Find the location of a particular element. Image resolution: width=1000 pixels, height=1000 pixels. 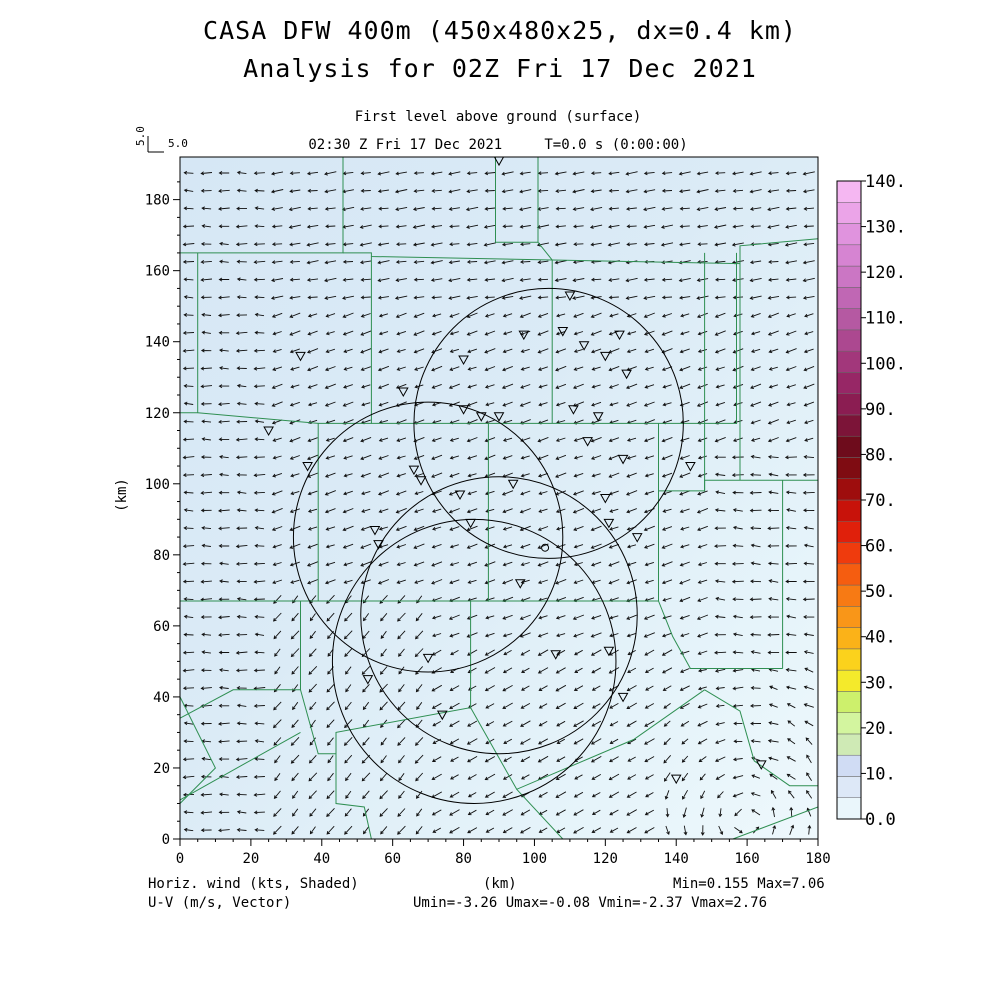

y-tick-label: 100 is located at coordinates (157, 485).